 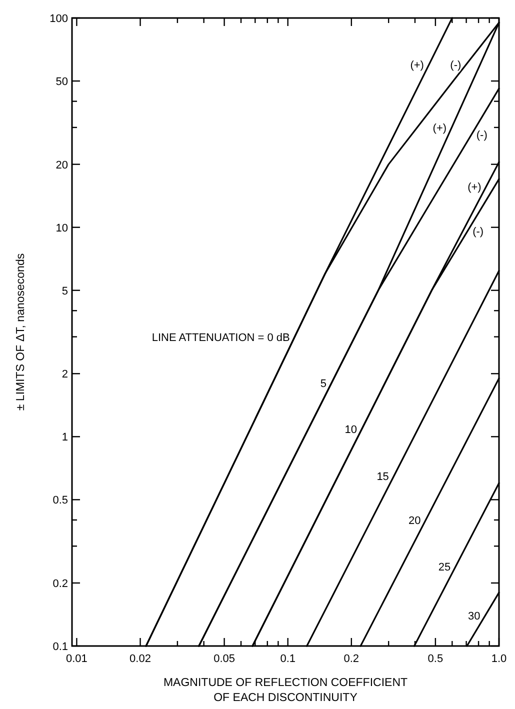 I want to click on annotation: 30, so click(x=474, y=616).